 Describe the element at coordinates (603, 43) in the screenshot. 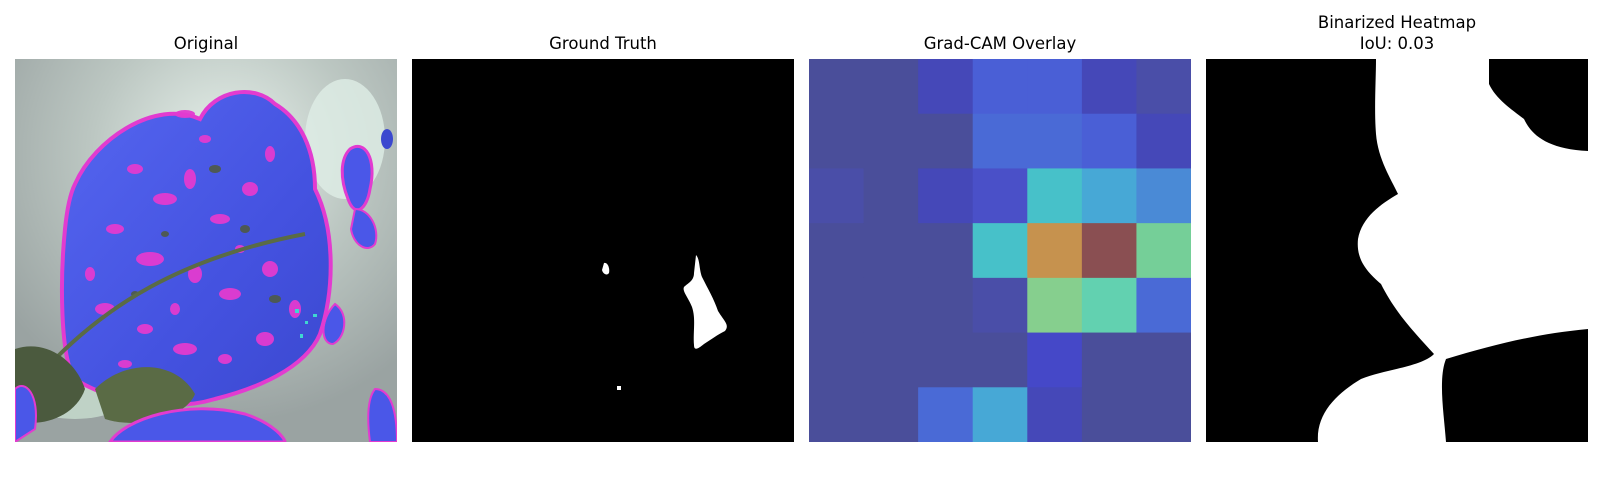

I see `panel-title-ground-truth: Ground Truth` at that location.